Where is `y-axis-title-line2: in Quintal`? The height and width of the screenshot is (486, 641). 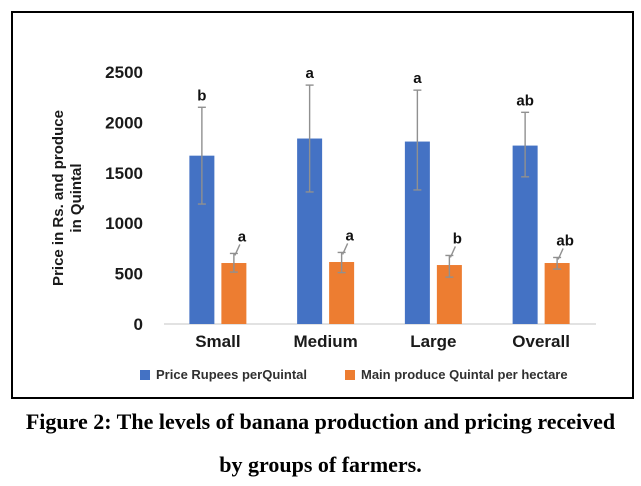 y-axis-title-line2: in Quintal is located at coordinates (76, 197).